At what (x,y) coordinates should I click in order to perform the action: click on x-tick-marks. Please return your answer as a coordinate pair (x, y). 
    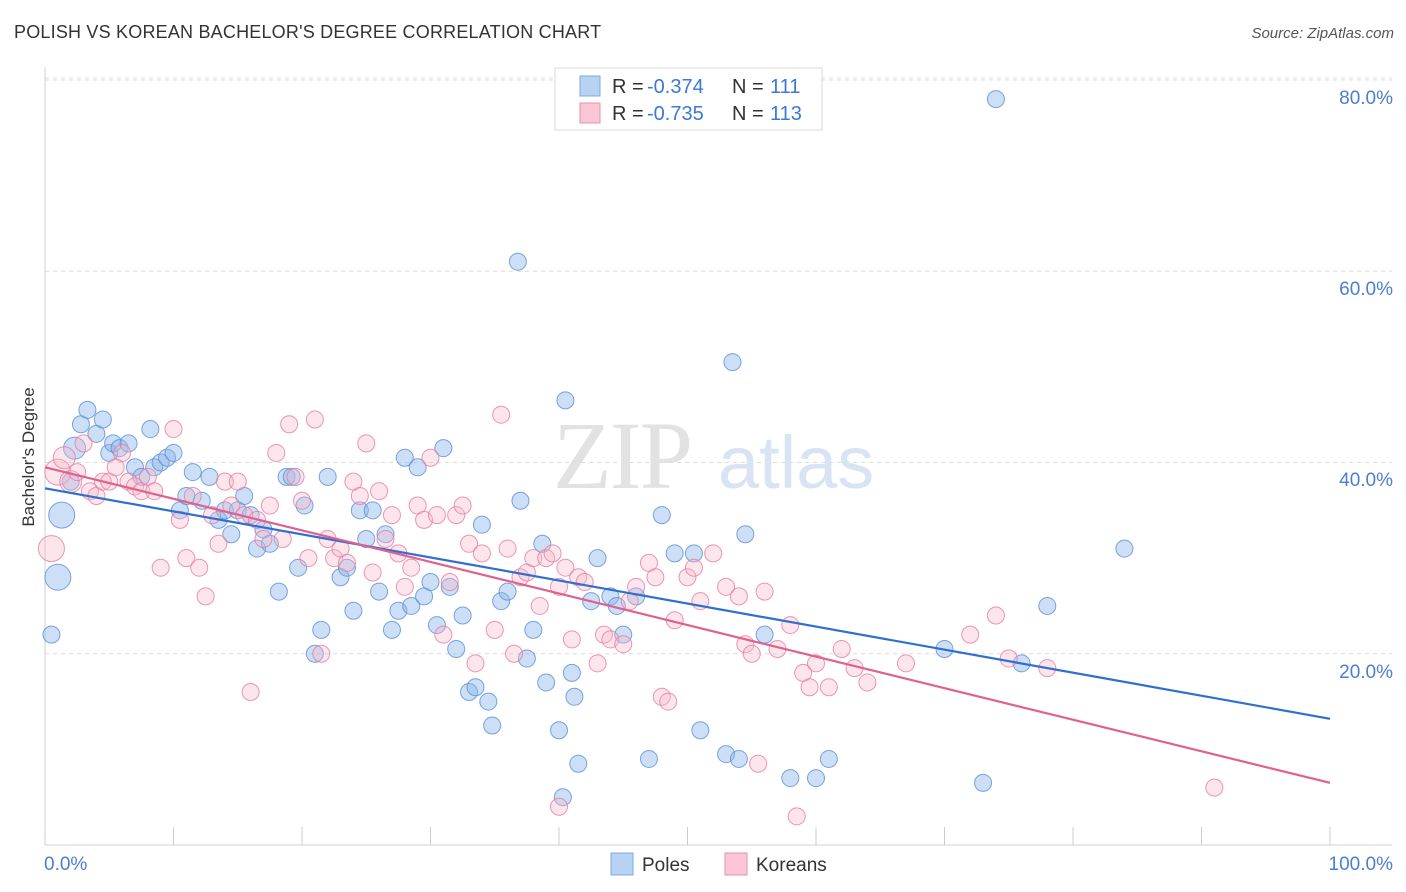
    Looking at the image, I should click on (687, 836).